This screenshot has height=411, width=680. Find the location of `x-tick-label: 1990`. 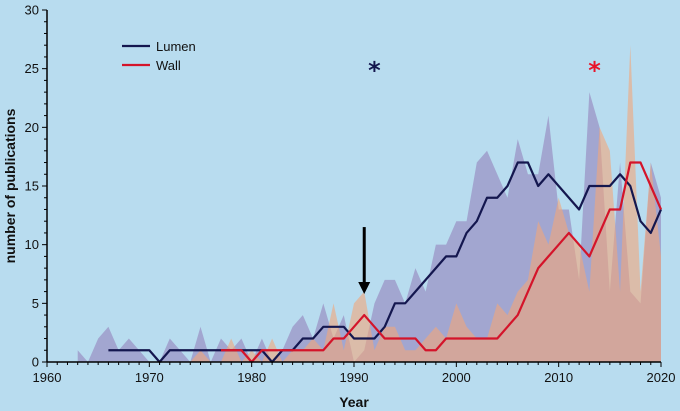

x-tick-label: 1990 is located at coordinates (354, 377).